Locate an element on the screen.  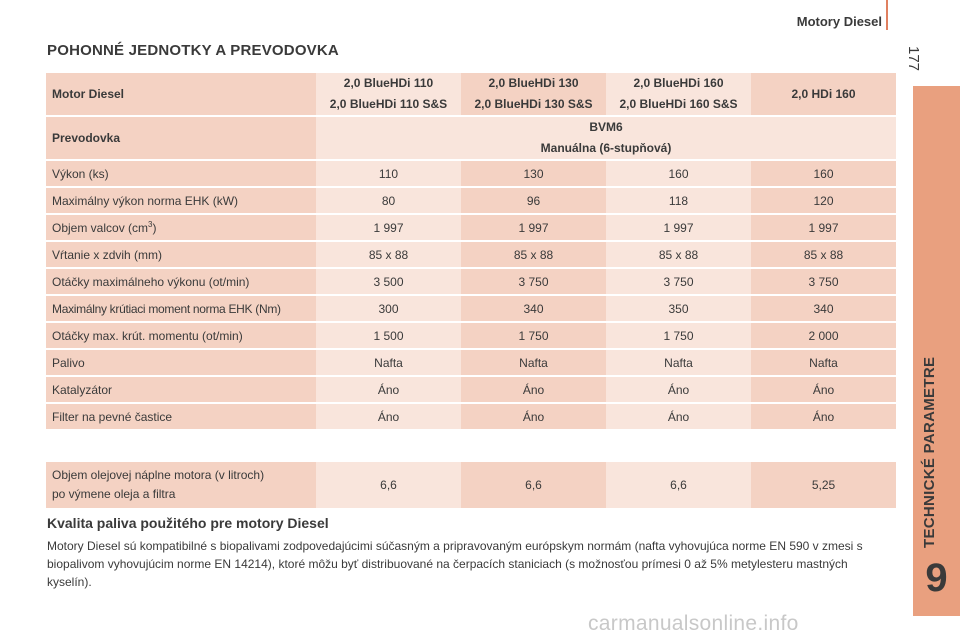
row-label-text: Objem valcov (cm is located at coordinates (100, 228).